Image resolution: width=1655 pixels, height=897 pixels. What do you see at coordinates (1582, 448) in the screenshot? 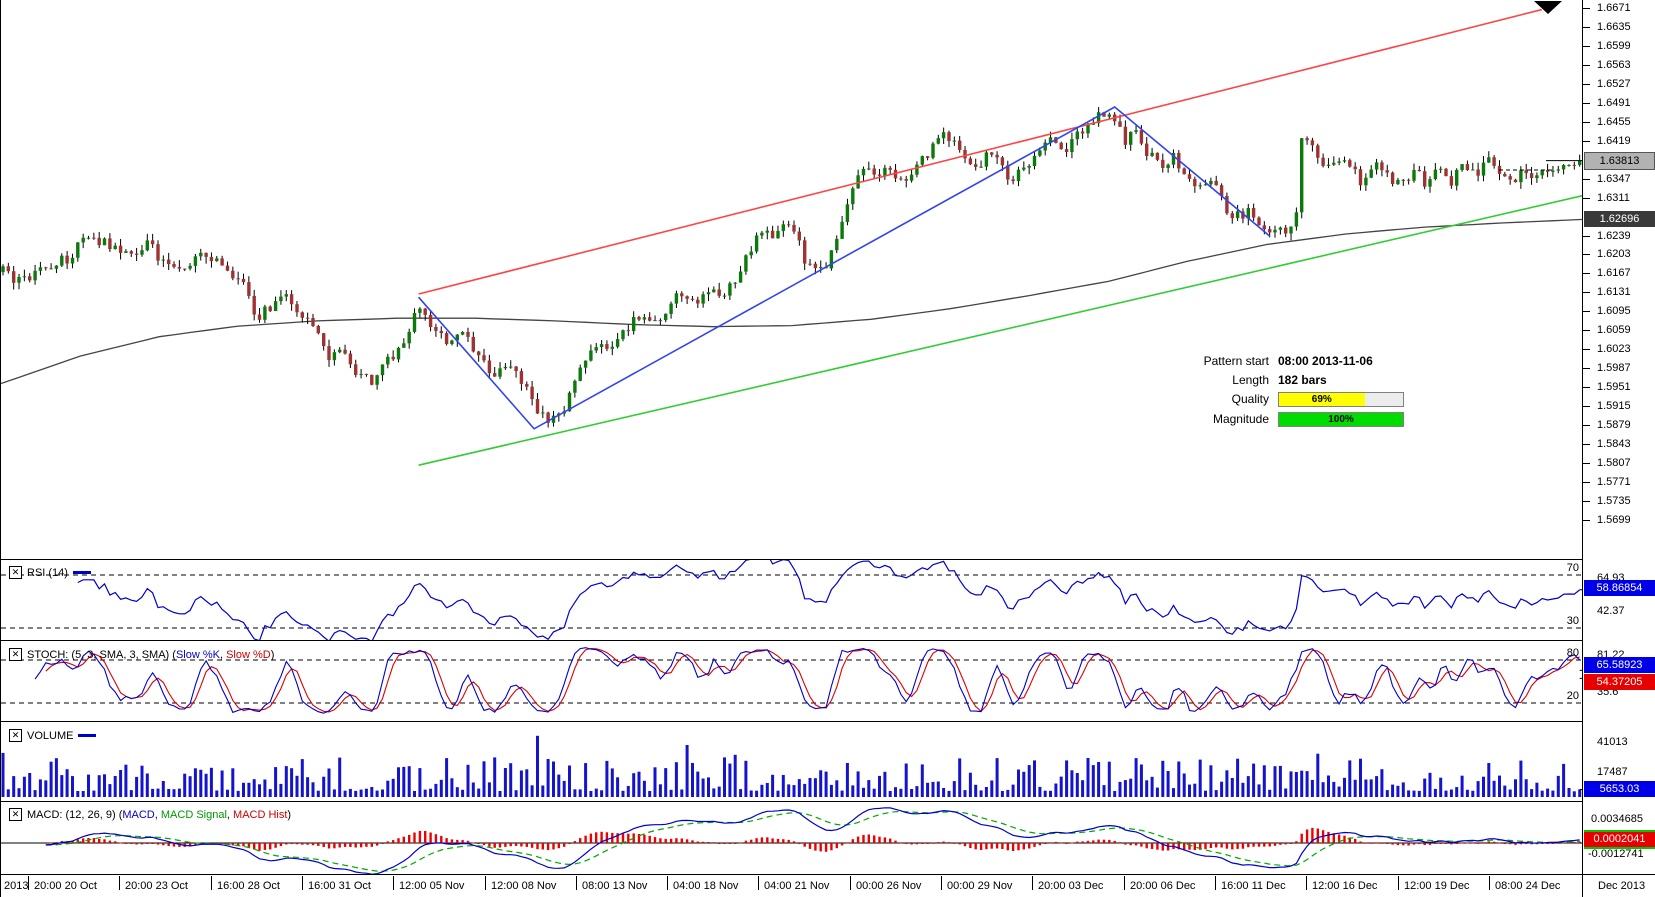
I see `price-axis-line` at bounding box center [1582, 448].